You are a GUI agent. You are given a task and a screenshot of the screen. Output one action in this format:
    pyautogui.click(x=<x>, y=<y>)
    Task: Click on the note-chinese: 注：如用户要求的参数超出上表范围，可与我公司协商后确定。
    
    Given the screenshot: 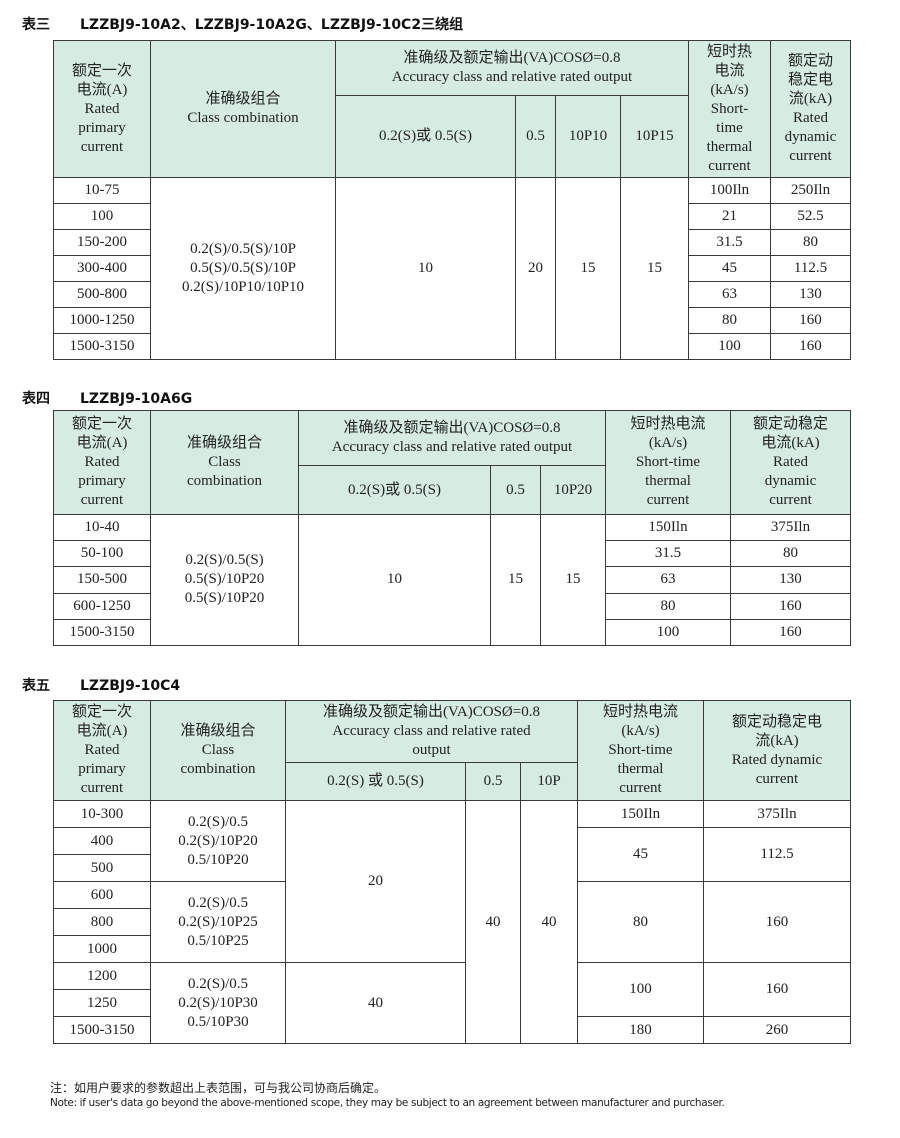 What is the action you would take?
    pyautogui.click(x=218, y=1088)
    